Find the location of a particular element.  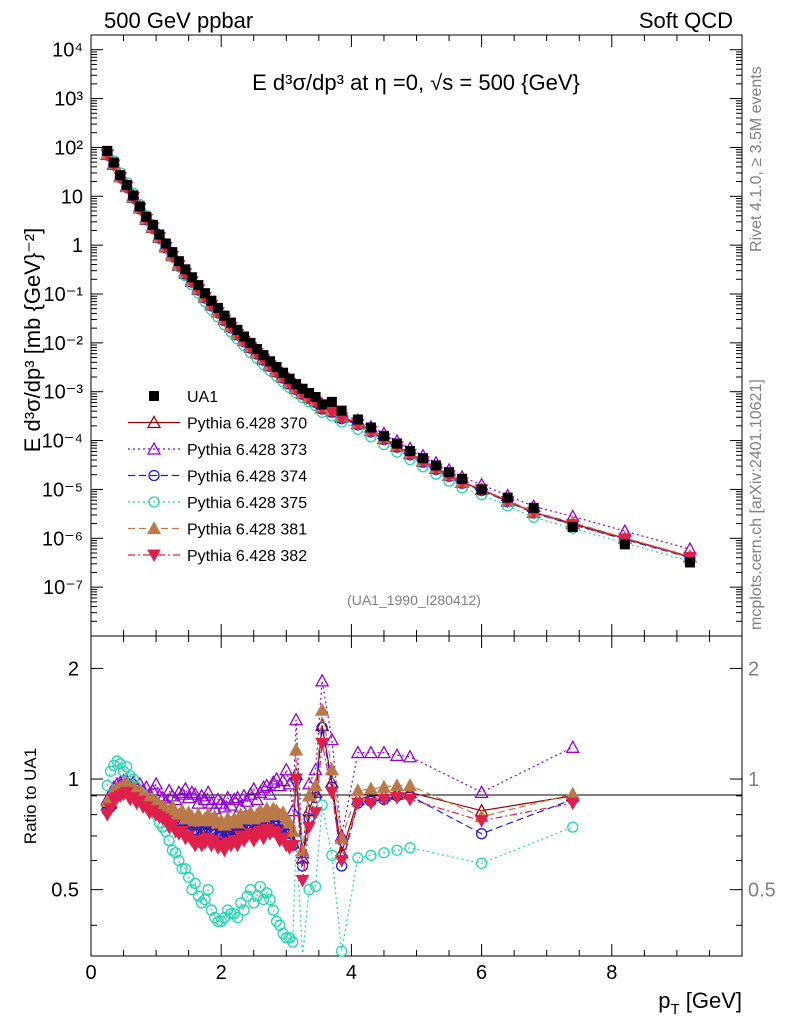

legend-entry: Pythia 6.428 381 is located at coordinates (217, 530).